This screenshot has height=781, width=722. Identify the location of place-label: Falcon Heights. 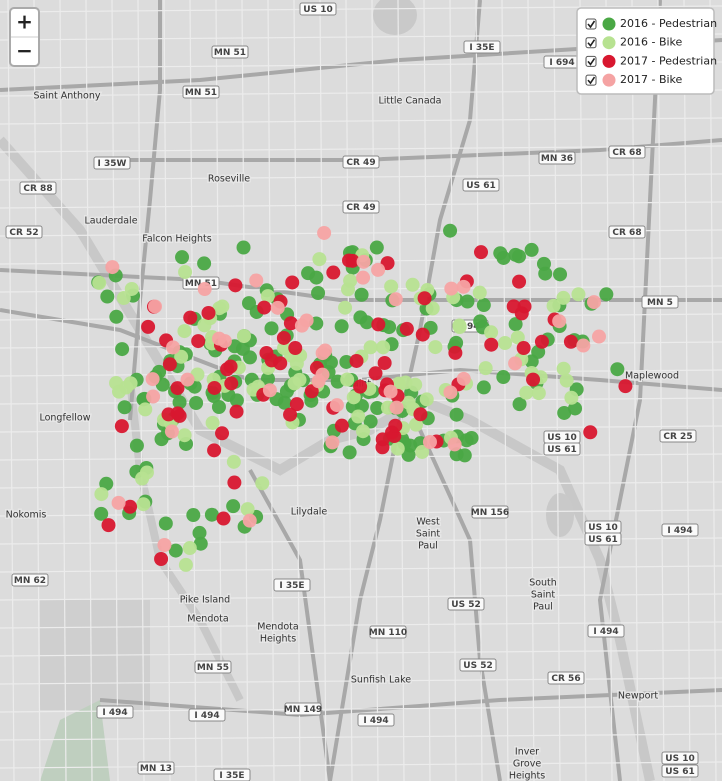
(177, 239).